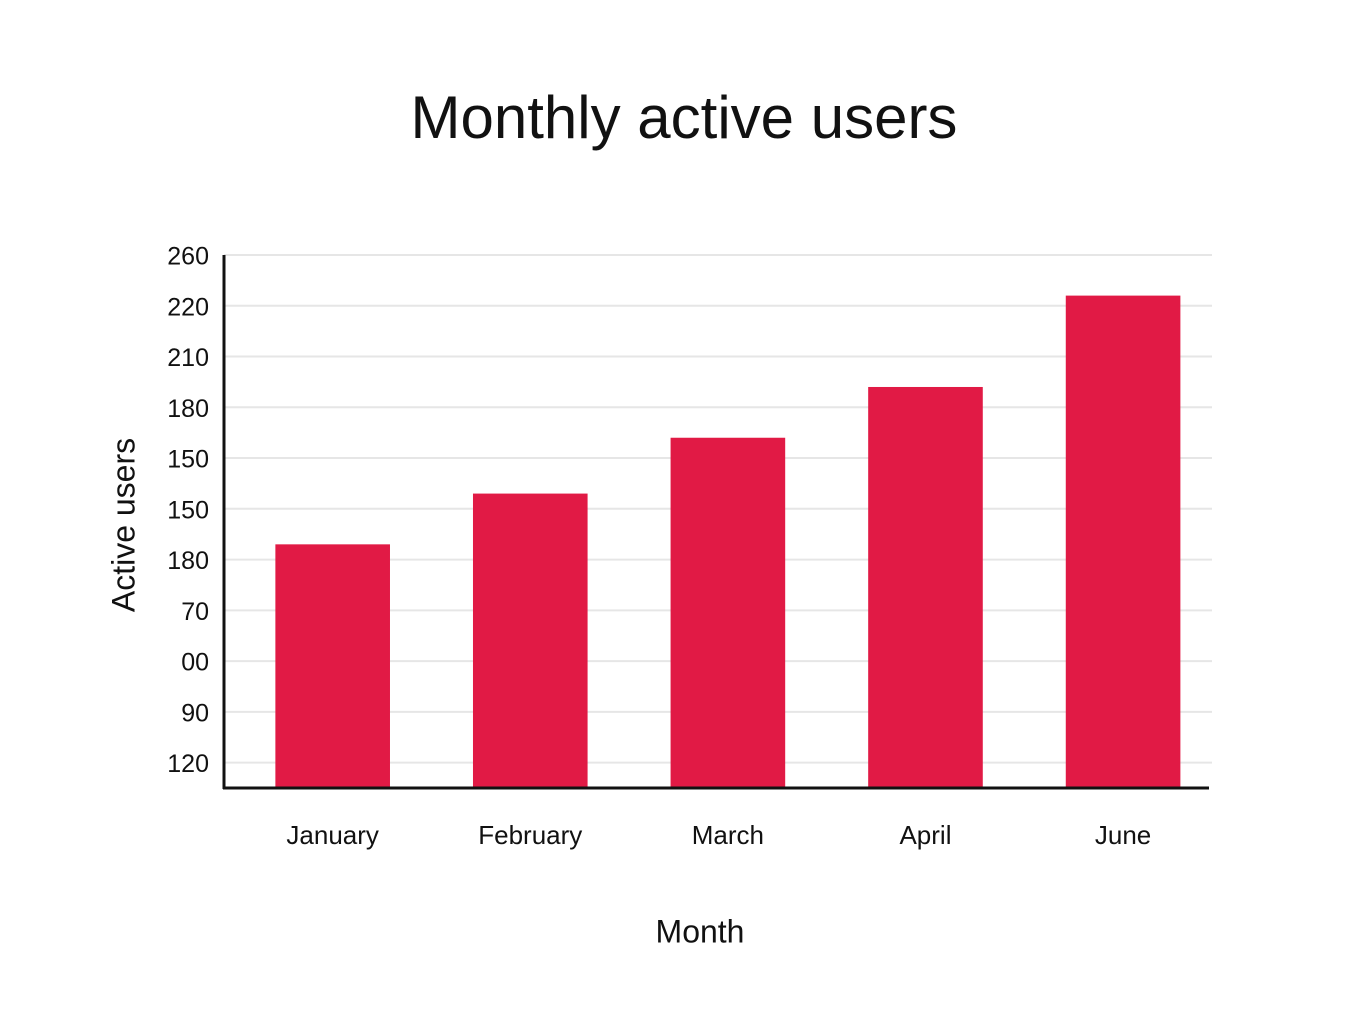  Describe the element at coordinates (700, 931) in the screenshot. I see `x-axis-label: Month` at that location.